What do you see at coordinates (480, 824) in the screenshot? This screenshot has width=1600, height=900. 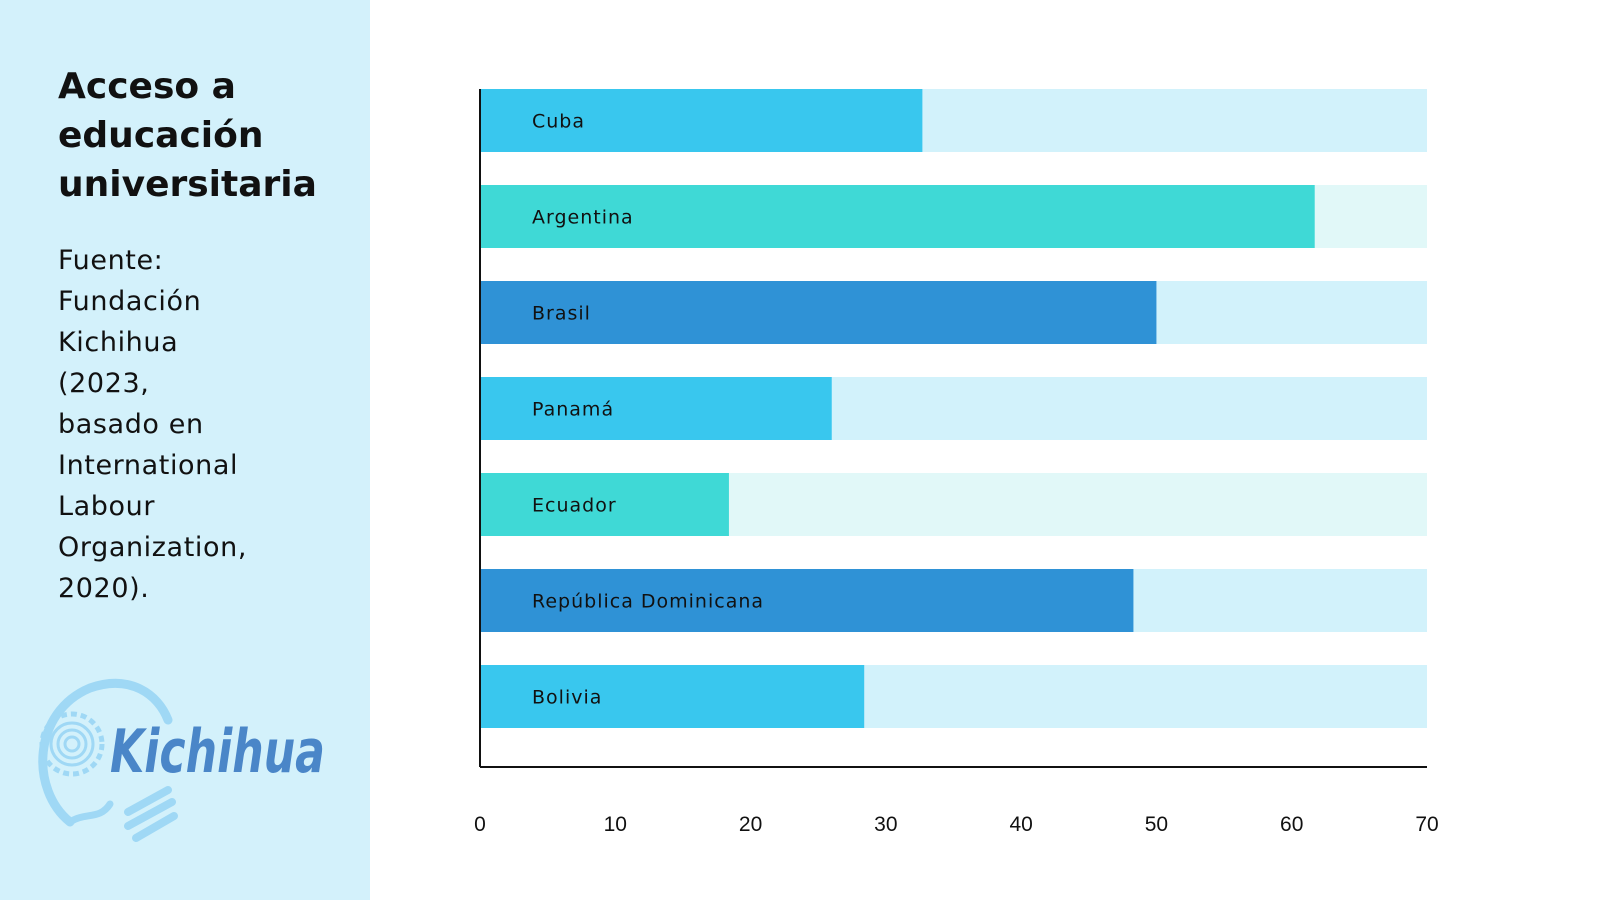 I see `x-tick-label: 0` at bounding box center [480, 824].